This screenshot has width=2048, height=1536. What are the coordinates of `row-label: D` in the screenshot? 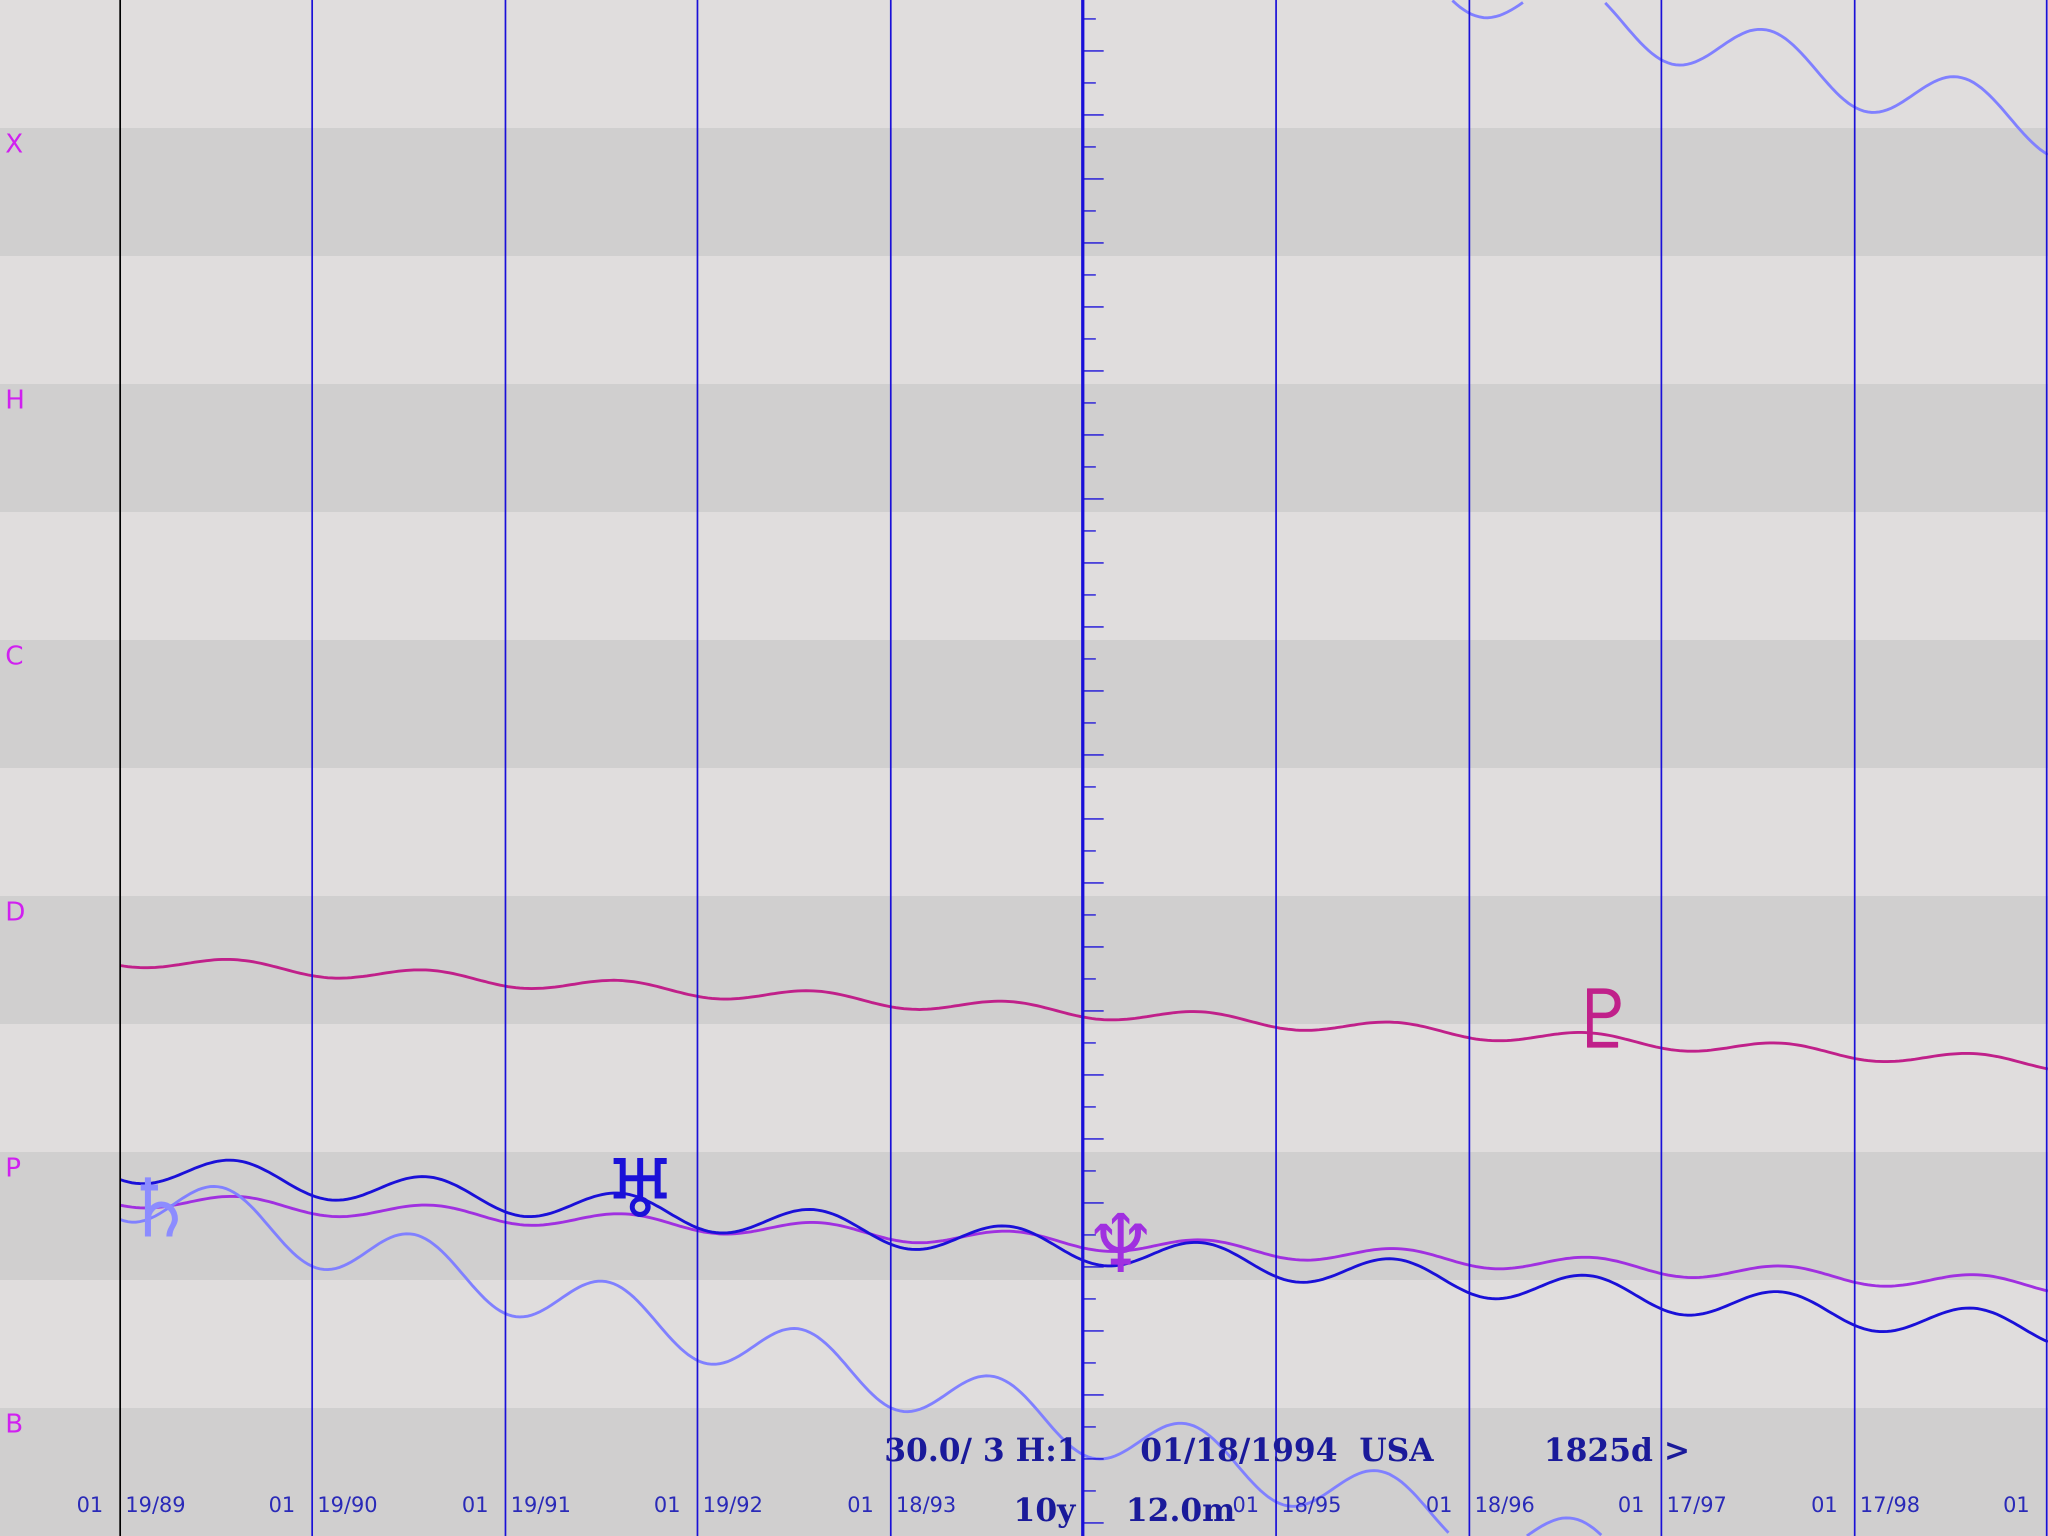 It's located at (15, 912).